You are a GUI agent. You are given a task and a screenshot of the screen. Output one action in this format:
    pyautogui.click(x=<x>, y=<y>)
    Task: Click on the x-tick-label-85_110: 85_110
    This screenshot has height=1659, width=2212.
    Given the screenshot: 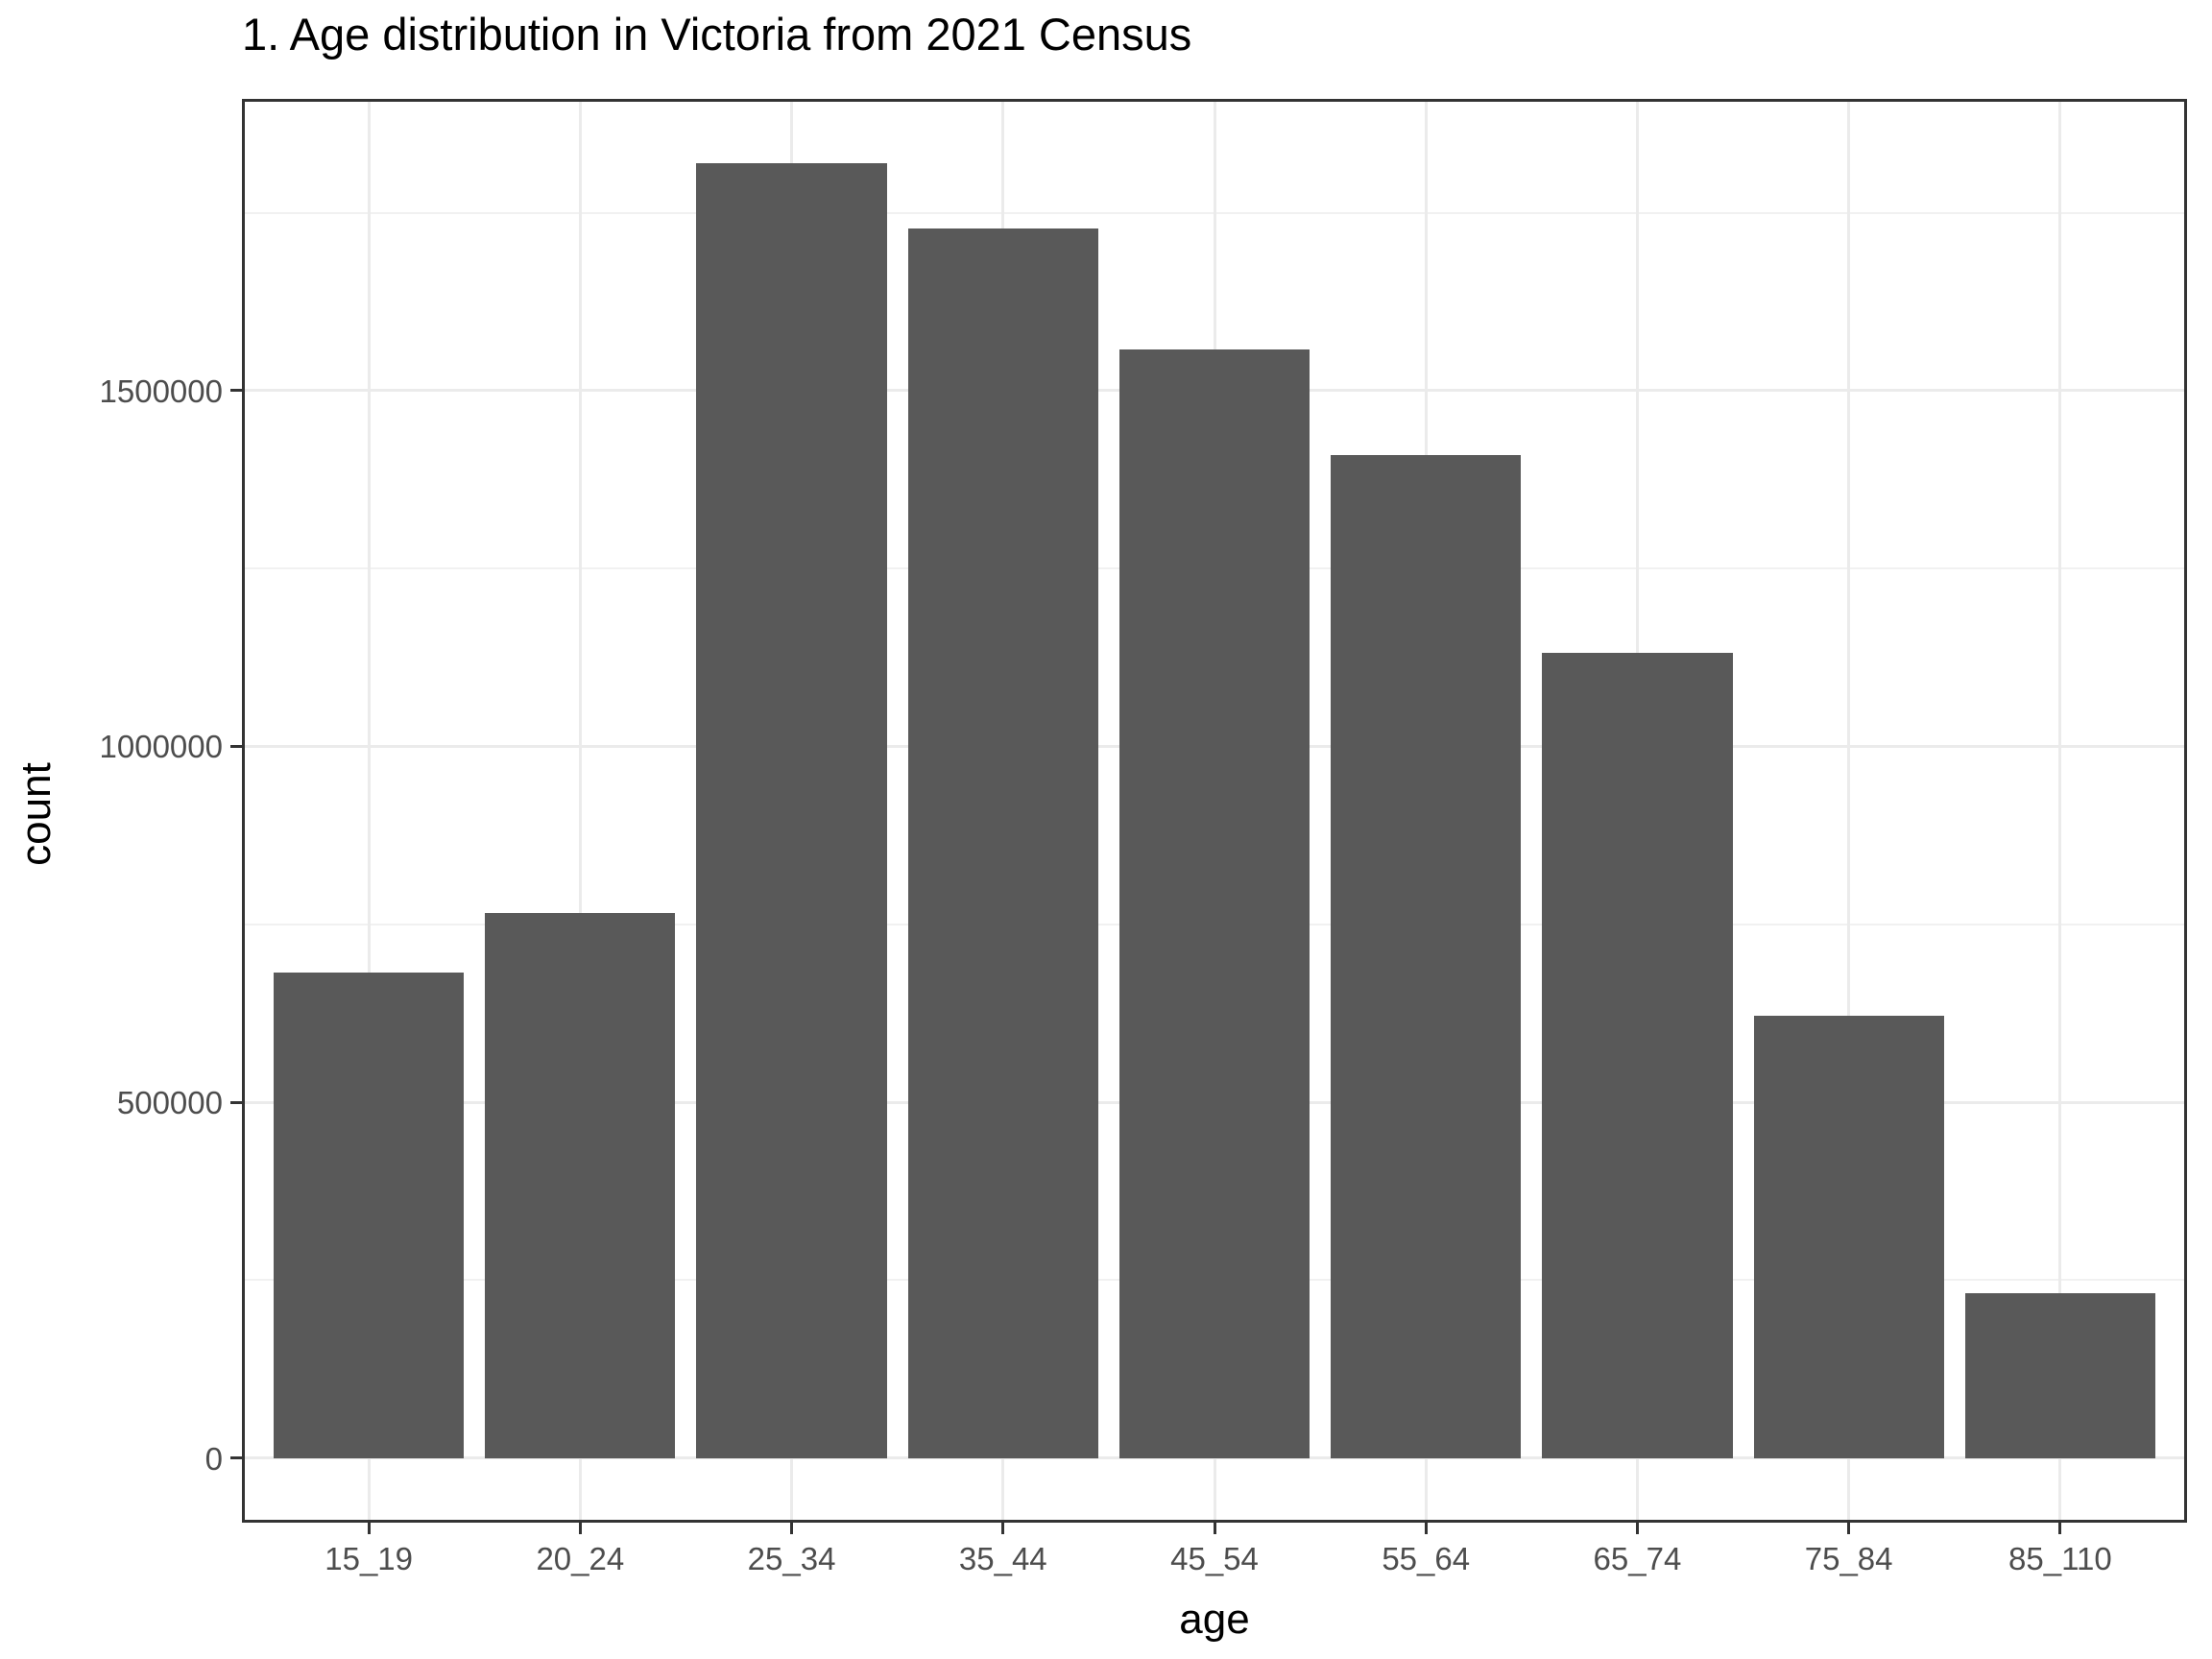 What is the action you would take?
    pyautogui.click(x=2060, y=1558)
    